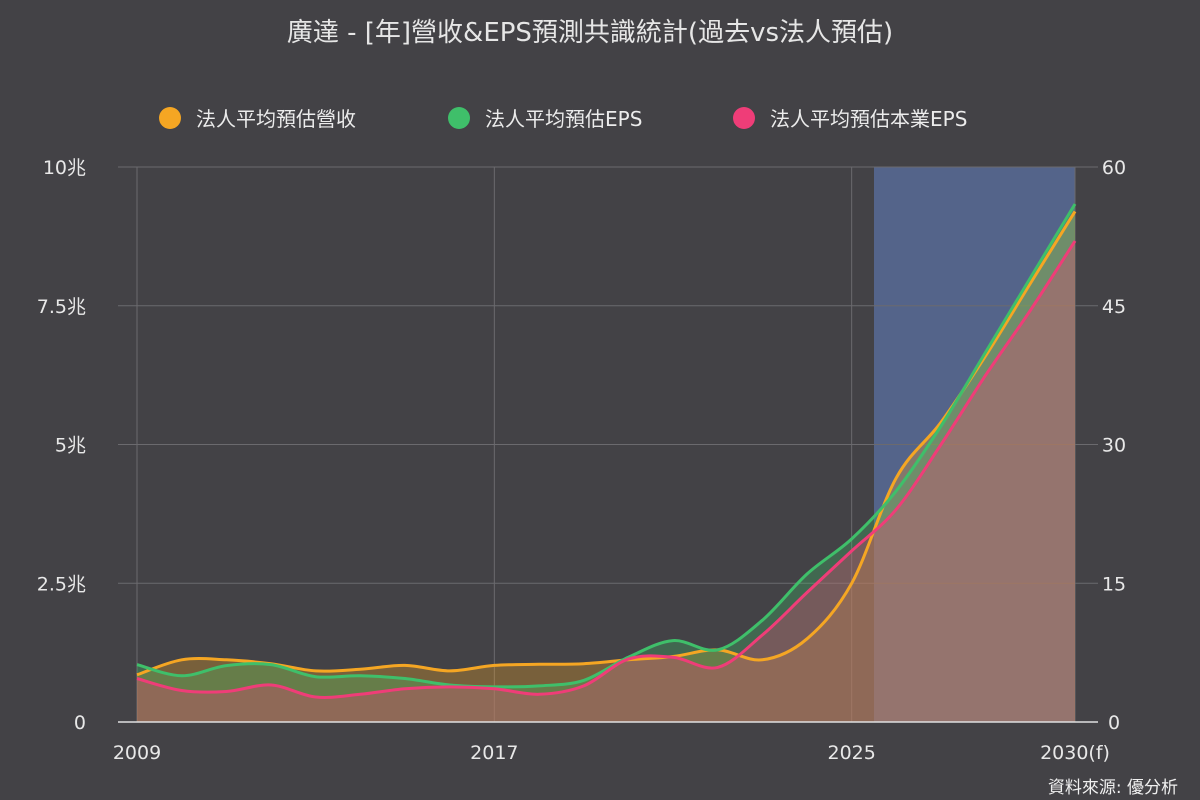  I want to click on legend-label: 法人平均預估EPS, so click(563, 119).